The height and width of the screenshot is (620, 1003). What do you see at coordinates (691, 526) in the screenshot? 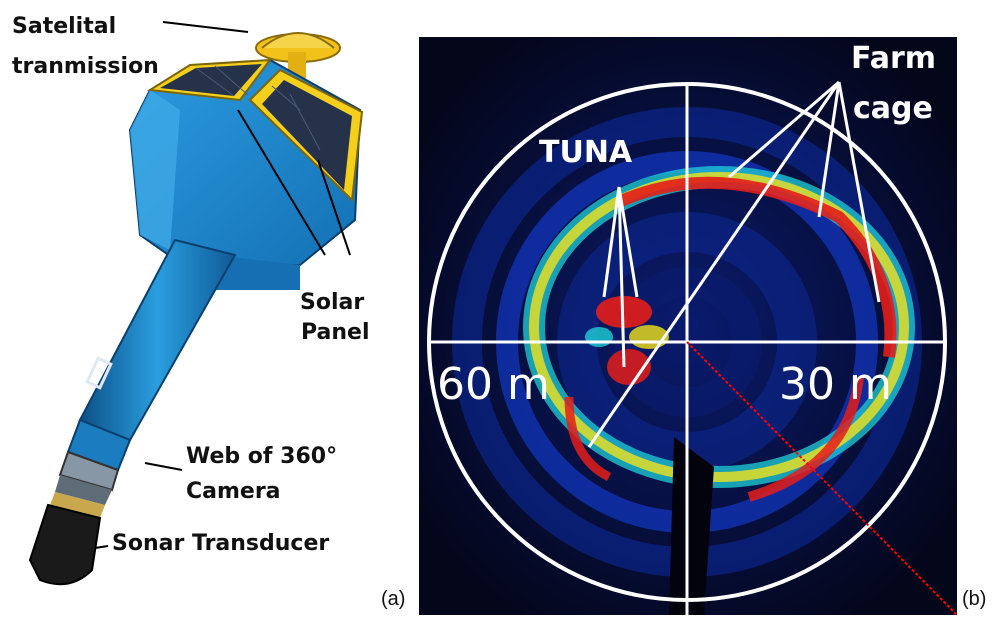
I see `shadow-wedge` at bounding box center [691, 526].